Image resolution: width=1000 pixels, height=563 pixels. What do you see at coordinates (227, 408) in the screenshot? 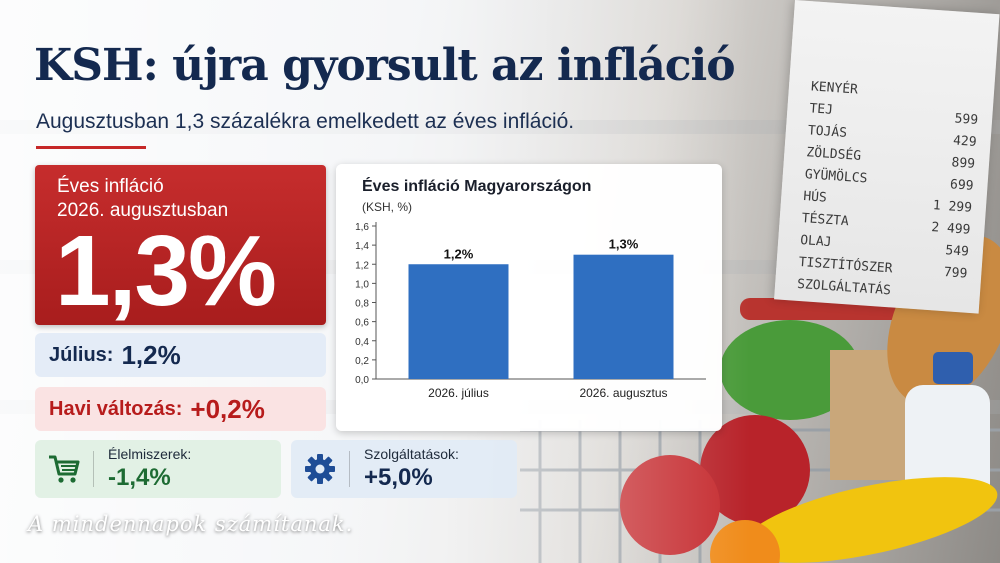
I see `monthly-change-value: +0,2%` at bounding box center [227, 408].